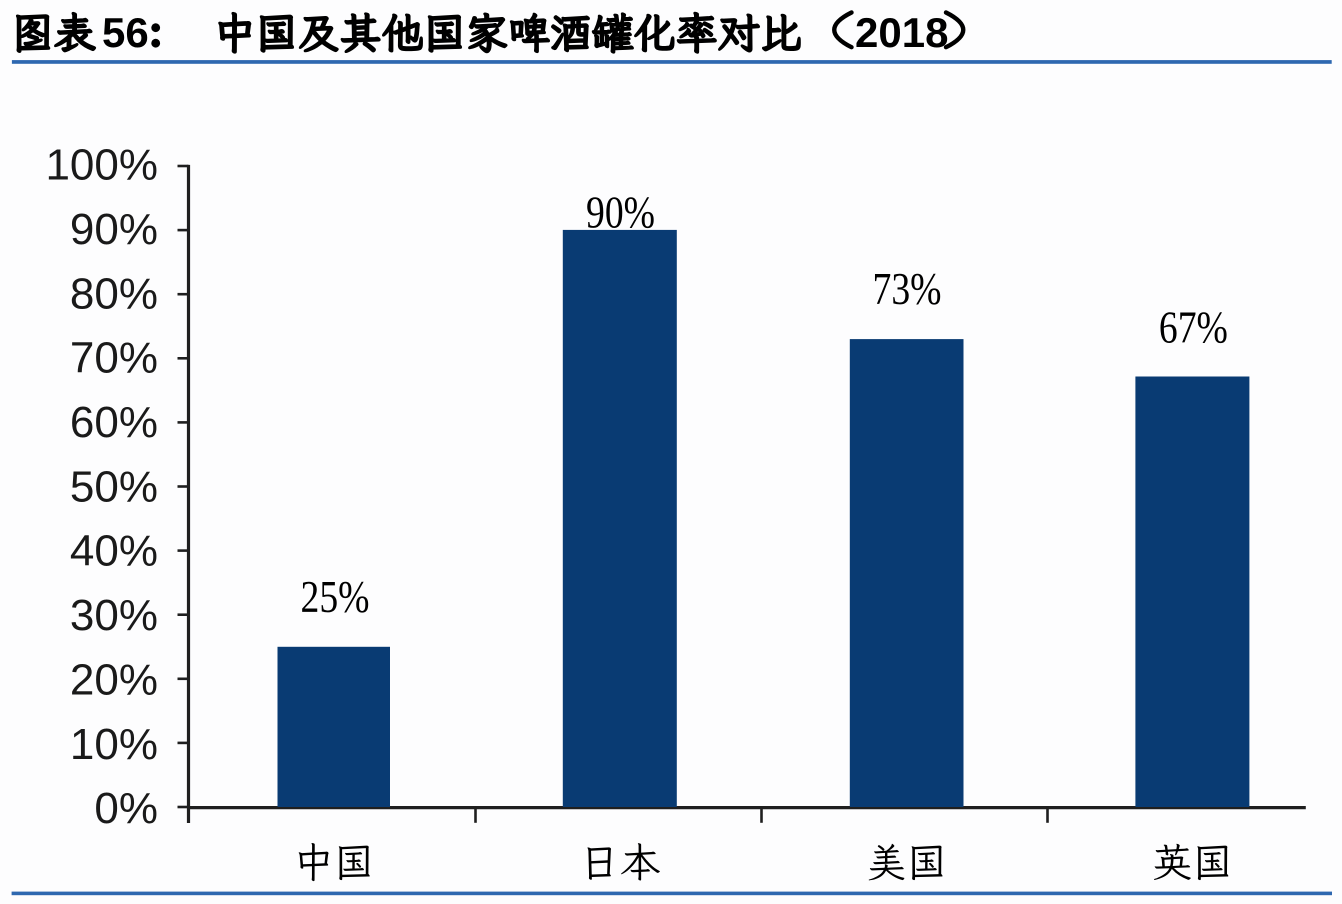 This screenshot has height=904, width=1342. I want to click on svg-text: 80%, so click(114, 293).